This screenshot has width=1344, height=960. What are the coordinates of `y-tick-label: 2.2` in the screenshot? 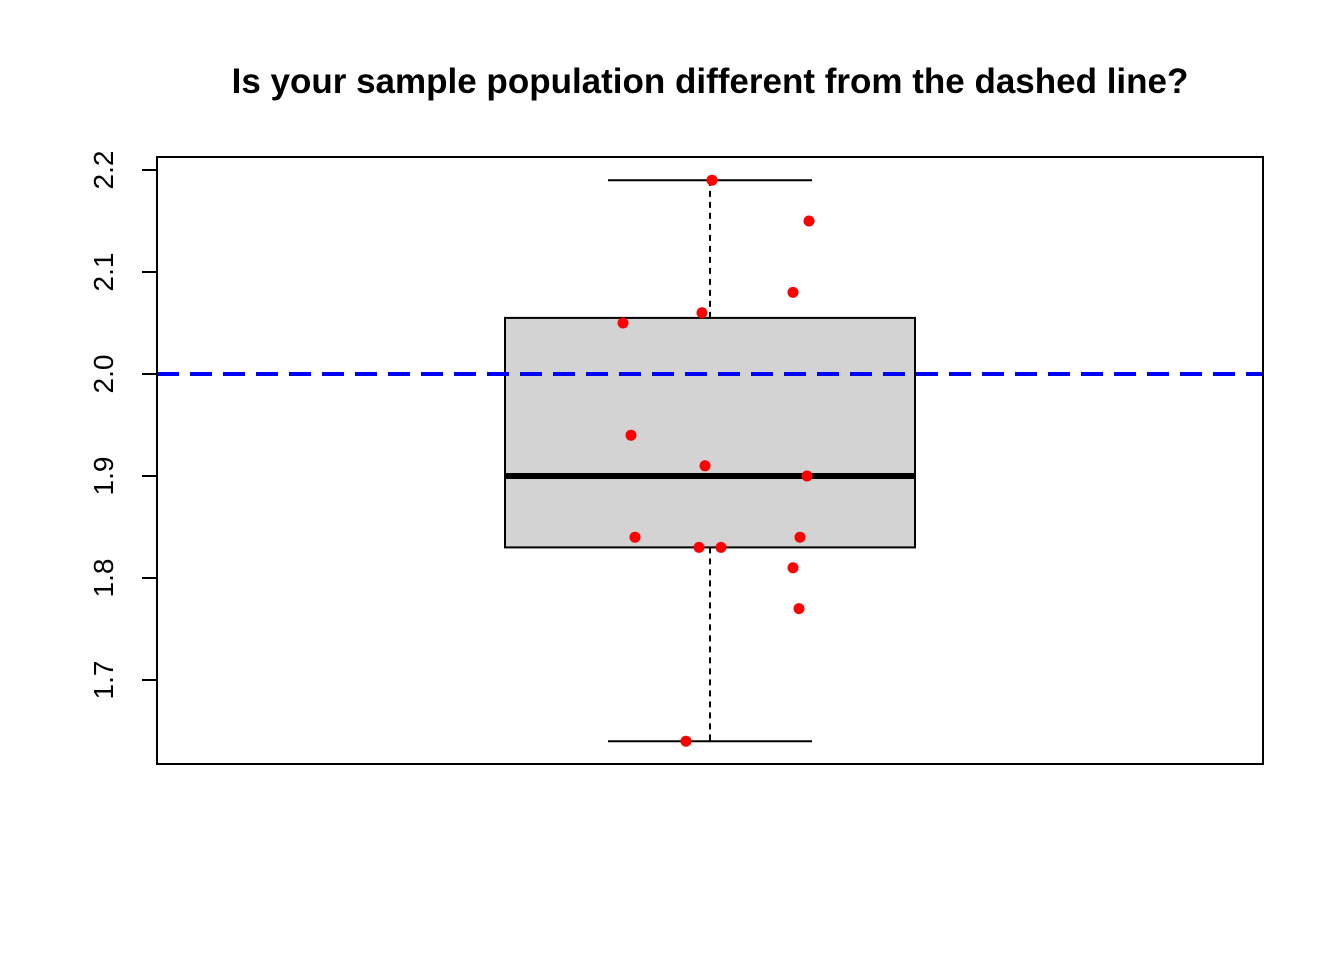 It's located at (103, 170).